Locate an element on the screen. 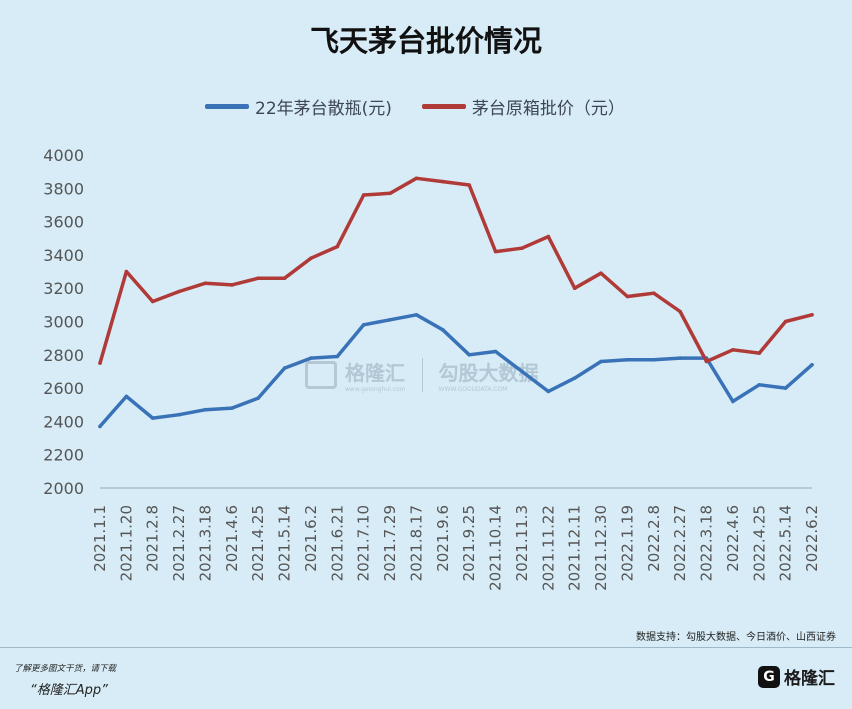 Image resolution: width=852 pixels, height=709 pixels. footer-divider is located at coordinates (426, 647).